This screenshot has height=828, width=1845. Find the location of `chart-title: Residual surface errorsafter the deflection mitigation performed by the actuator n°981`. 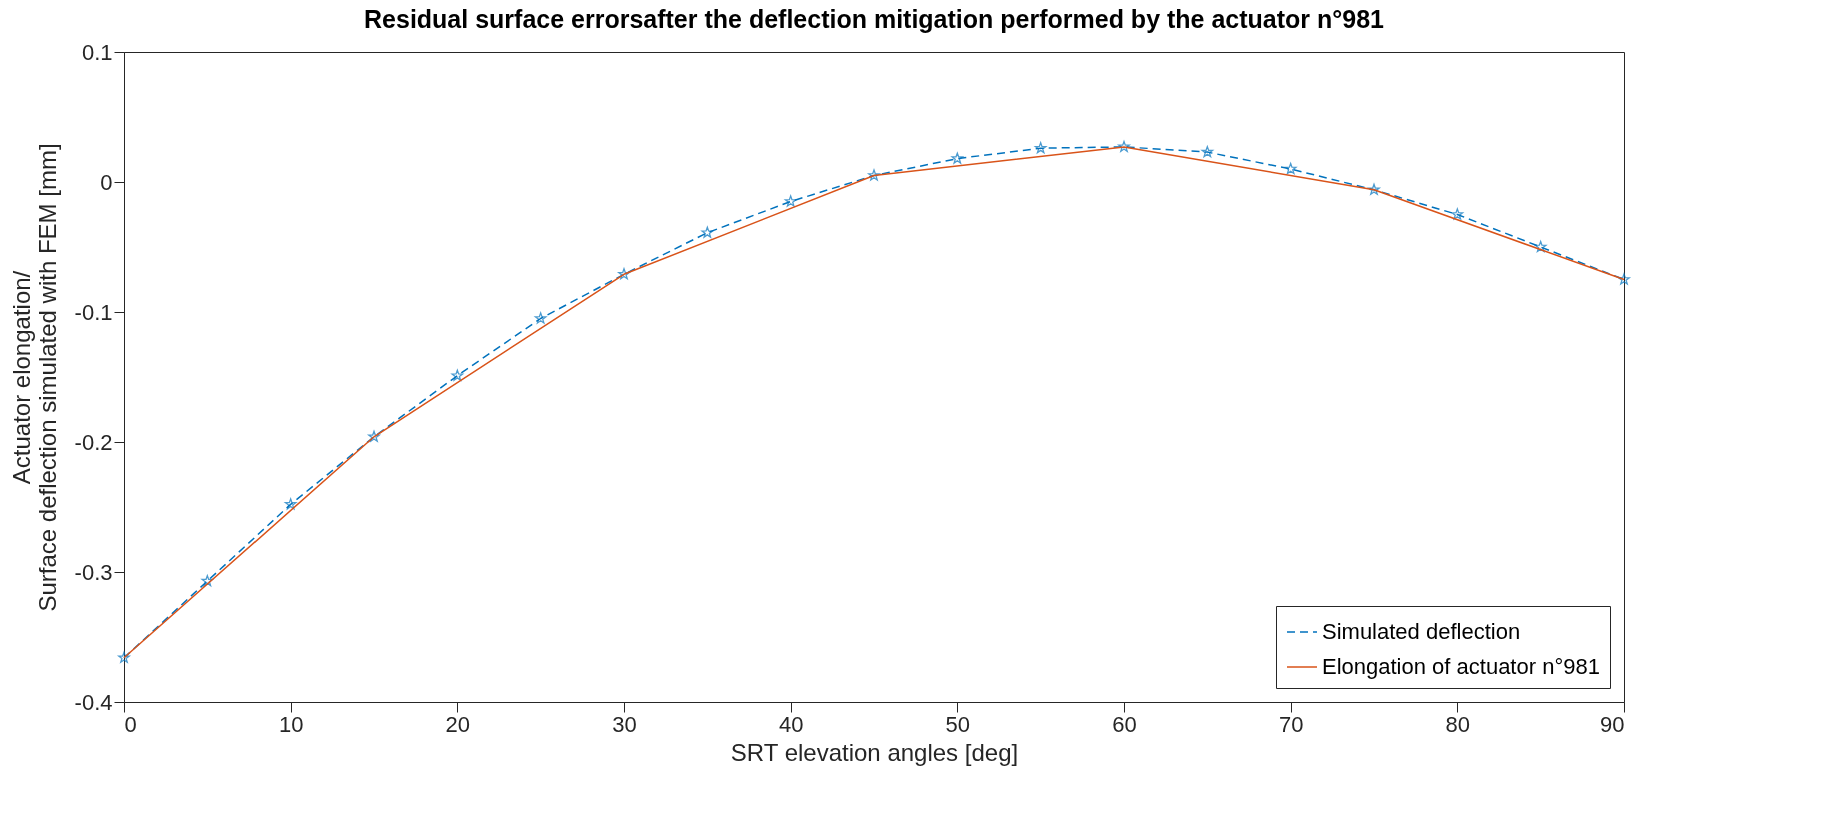

chart-title: Residual surface errorsafter the deflection mitigation performed by the actuator n°981 is located at coordinates (874, 19).